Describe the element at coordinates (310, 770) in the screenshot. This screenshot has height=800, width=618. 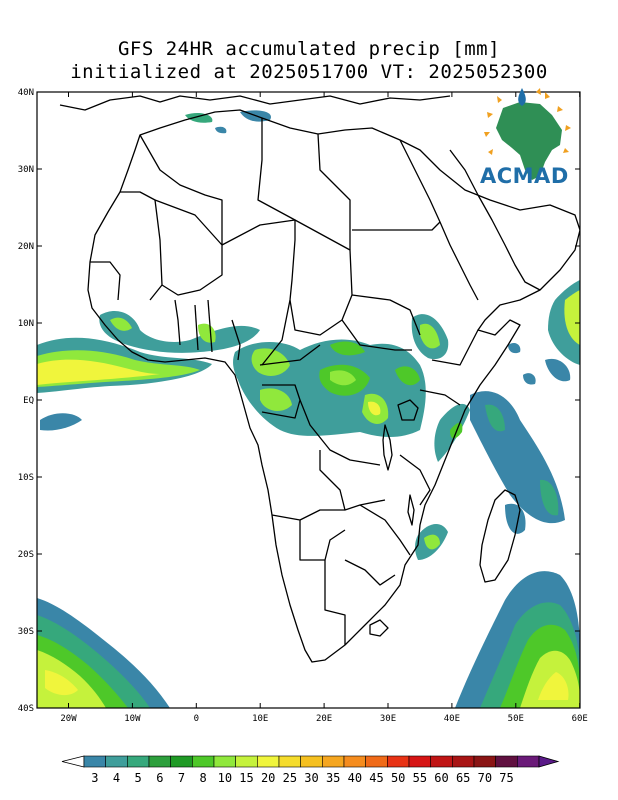
I see `colorbar: 3 4 5 6 7 8 10 15 20 25 30 35 40 45 50 55 60 65 70 75` at that location.